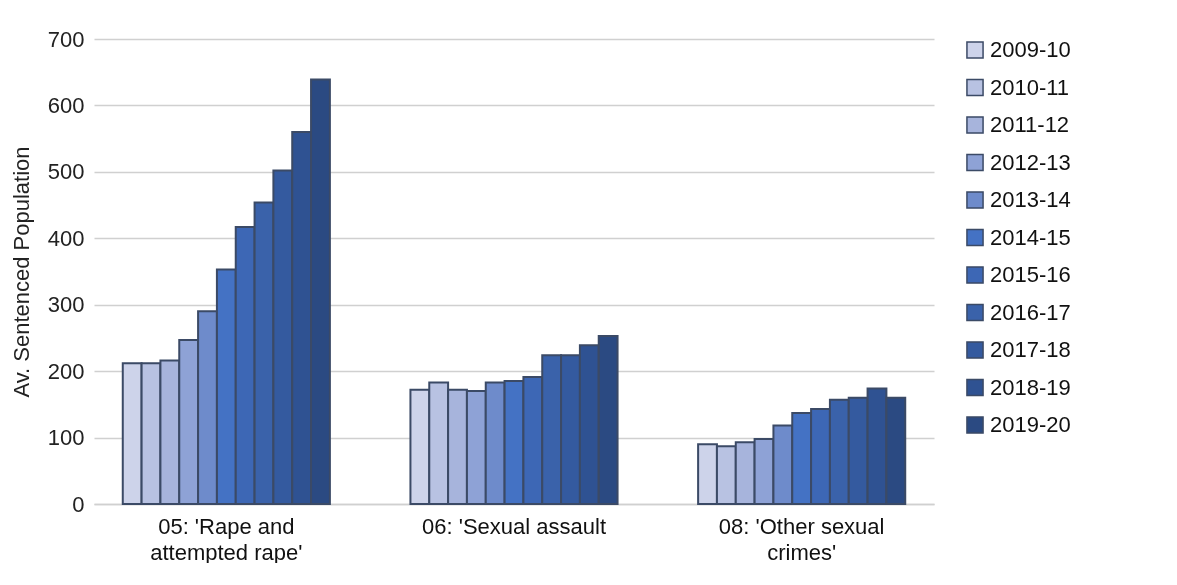 This screenshot has height=585, width=1177. I want to click on legend-label: 2013-14, so click(1030, 199).